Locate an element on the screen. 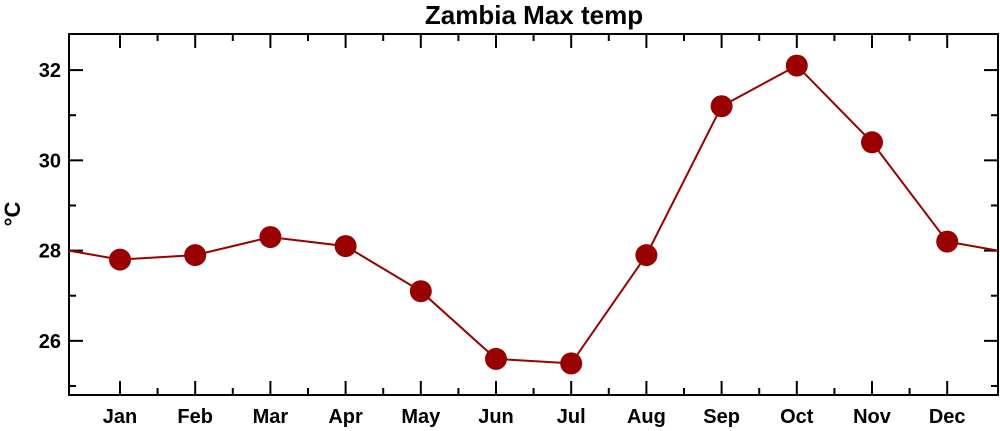  x-tick-label: Jan is located at coordinates (120, 417).